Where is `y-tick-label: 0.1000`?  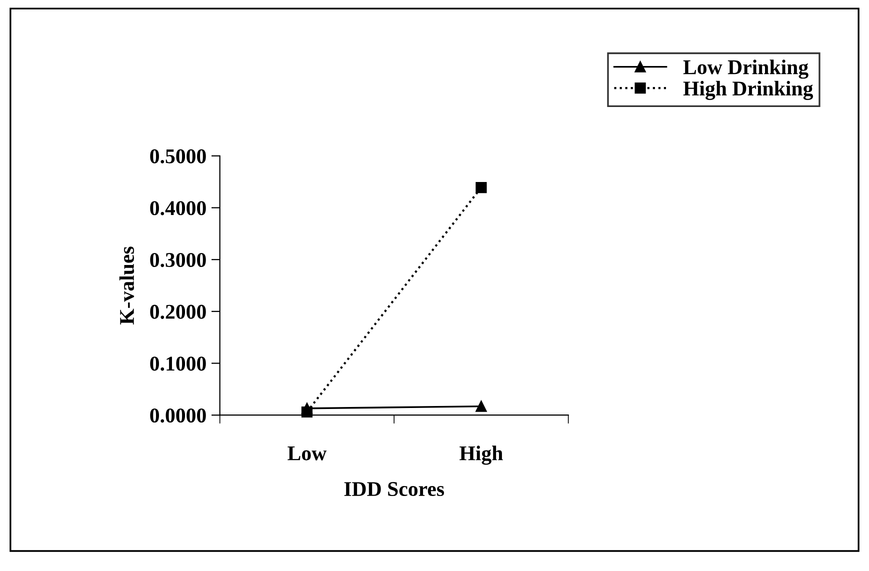 y-tick-label: 0.1000 is located at coordinates (178, 363).